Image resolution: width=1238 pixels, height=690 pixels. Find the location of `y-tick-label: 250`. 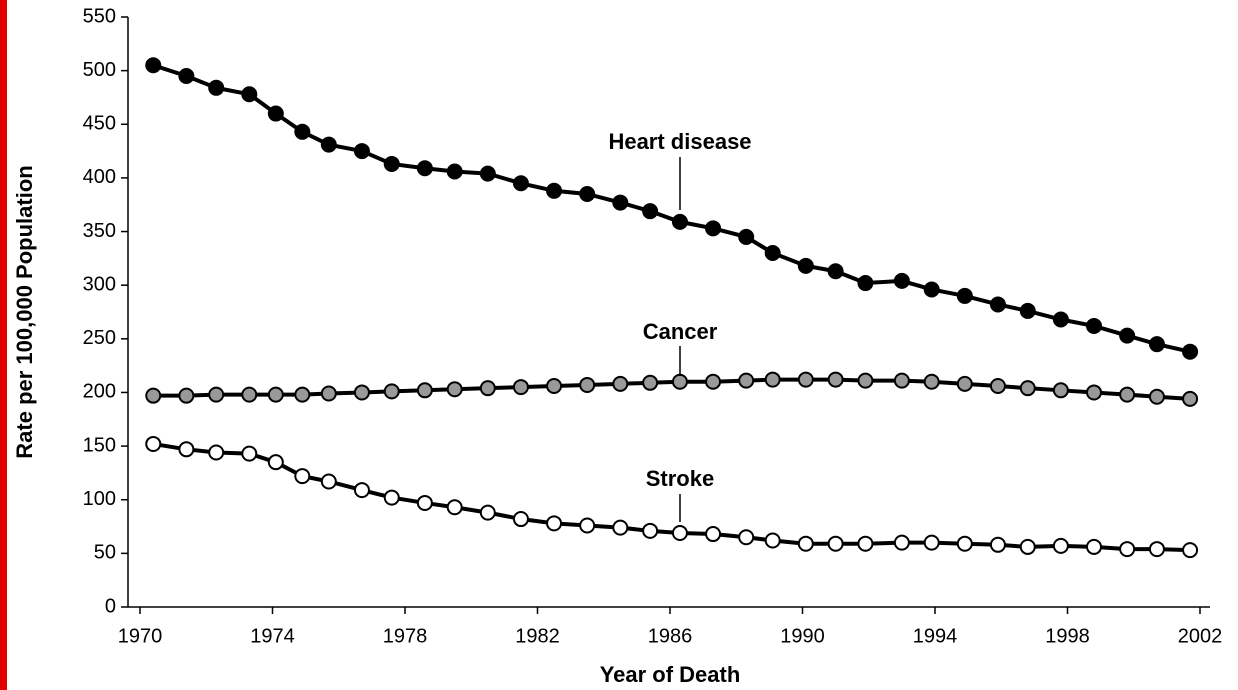

y-tick-label: 250 is located at coordinates (99, 338).